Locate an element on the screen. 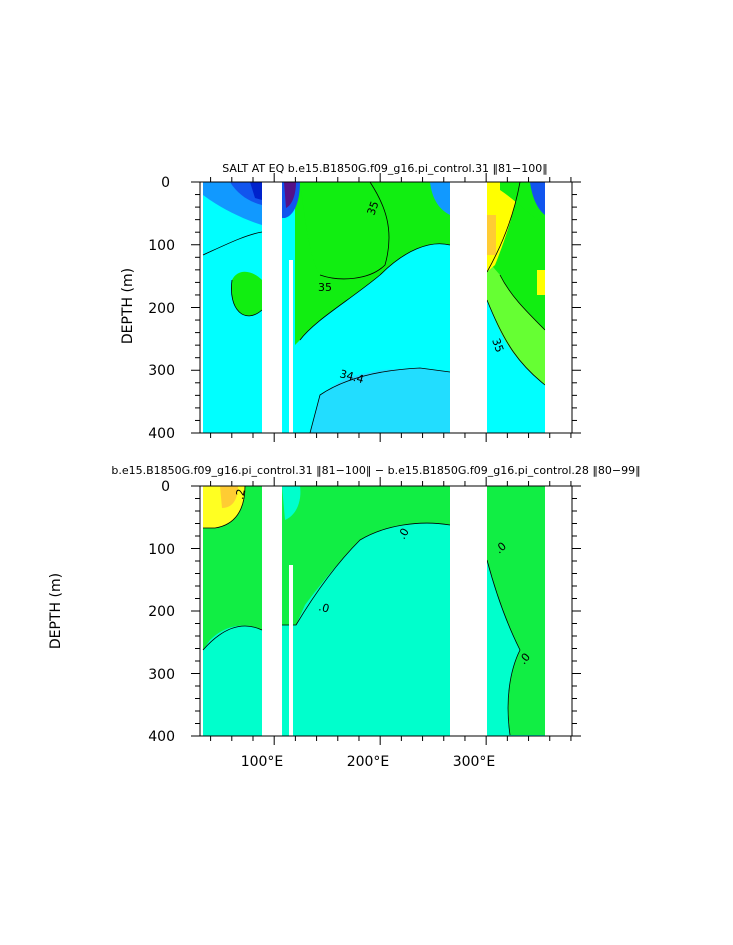  top-contour-label-3: 34.4 is located at coordinates (351, 376).